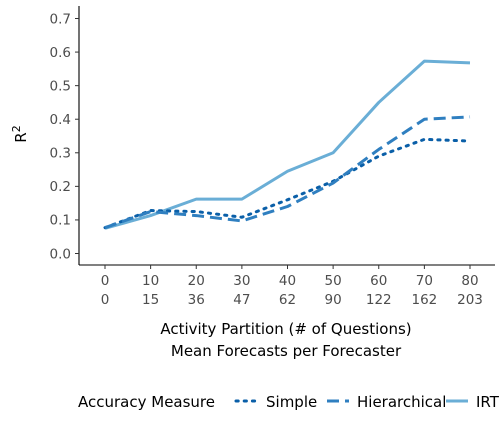 The height and width of the screenshot is (432, 504). I want to click on y-axis-title: R2, so click(20, 133).